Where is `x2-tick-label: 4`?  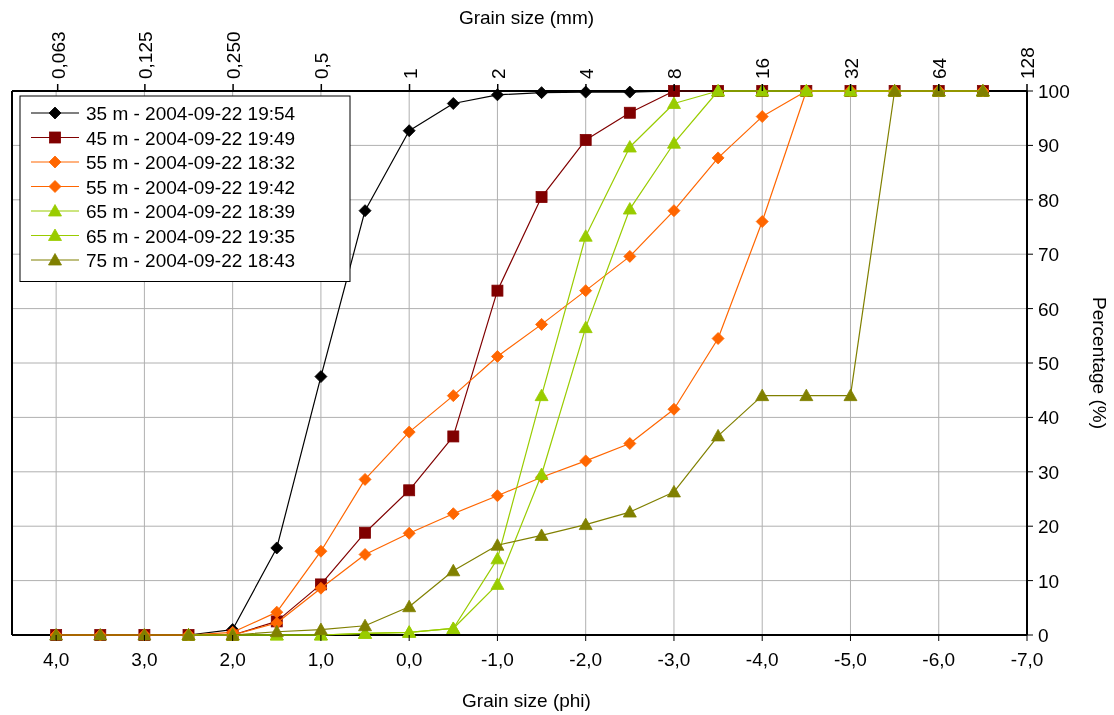 x2-tick-label: 4 is located at coordinates (586, 73).